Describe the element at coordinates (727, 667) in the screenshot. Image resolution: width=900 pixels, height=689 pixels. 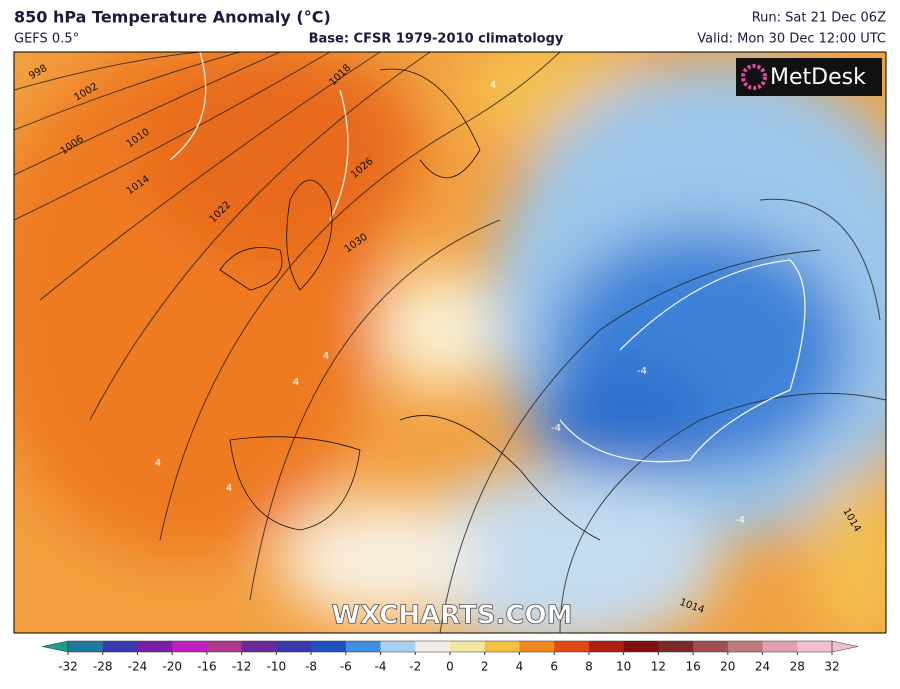
I see `colorbar-tick-label: 20` at that location.